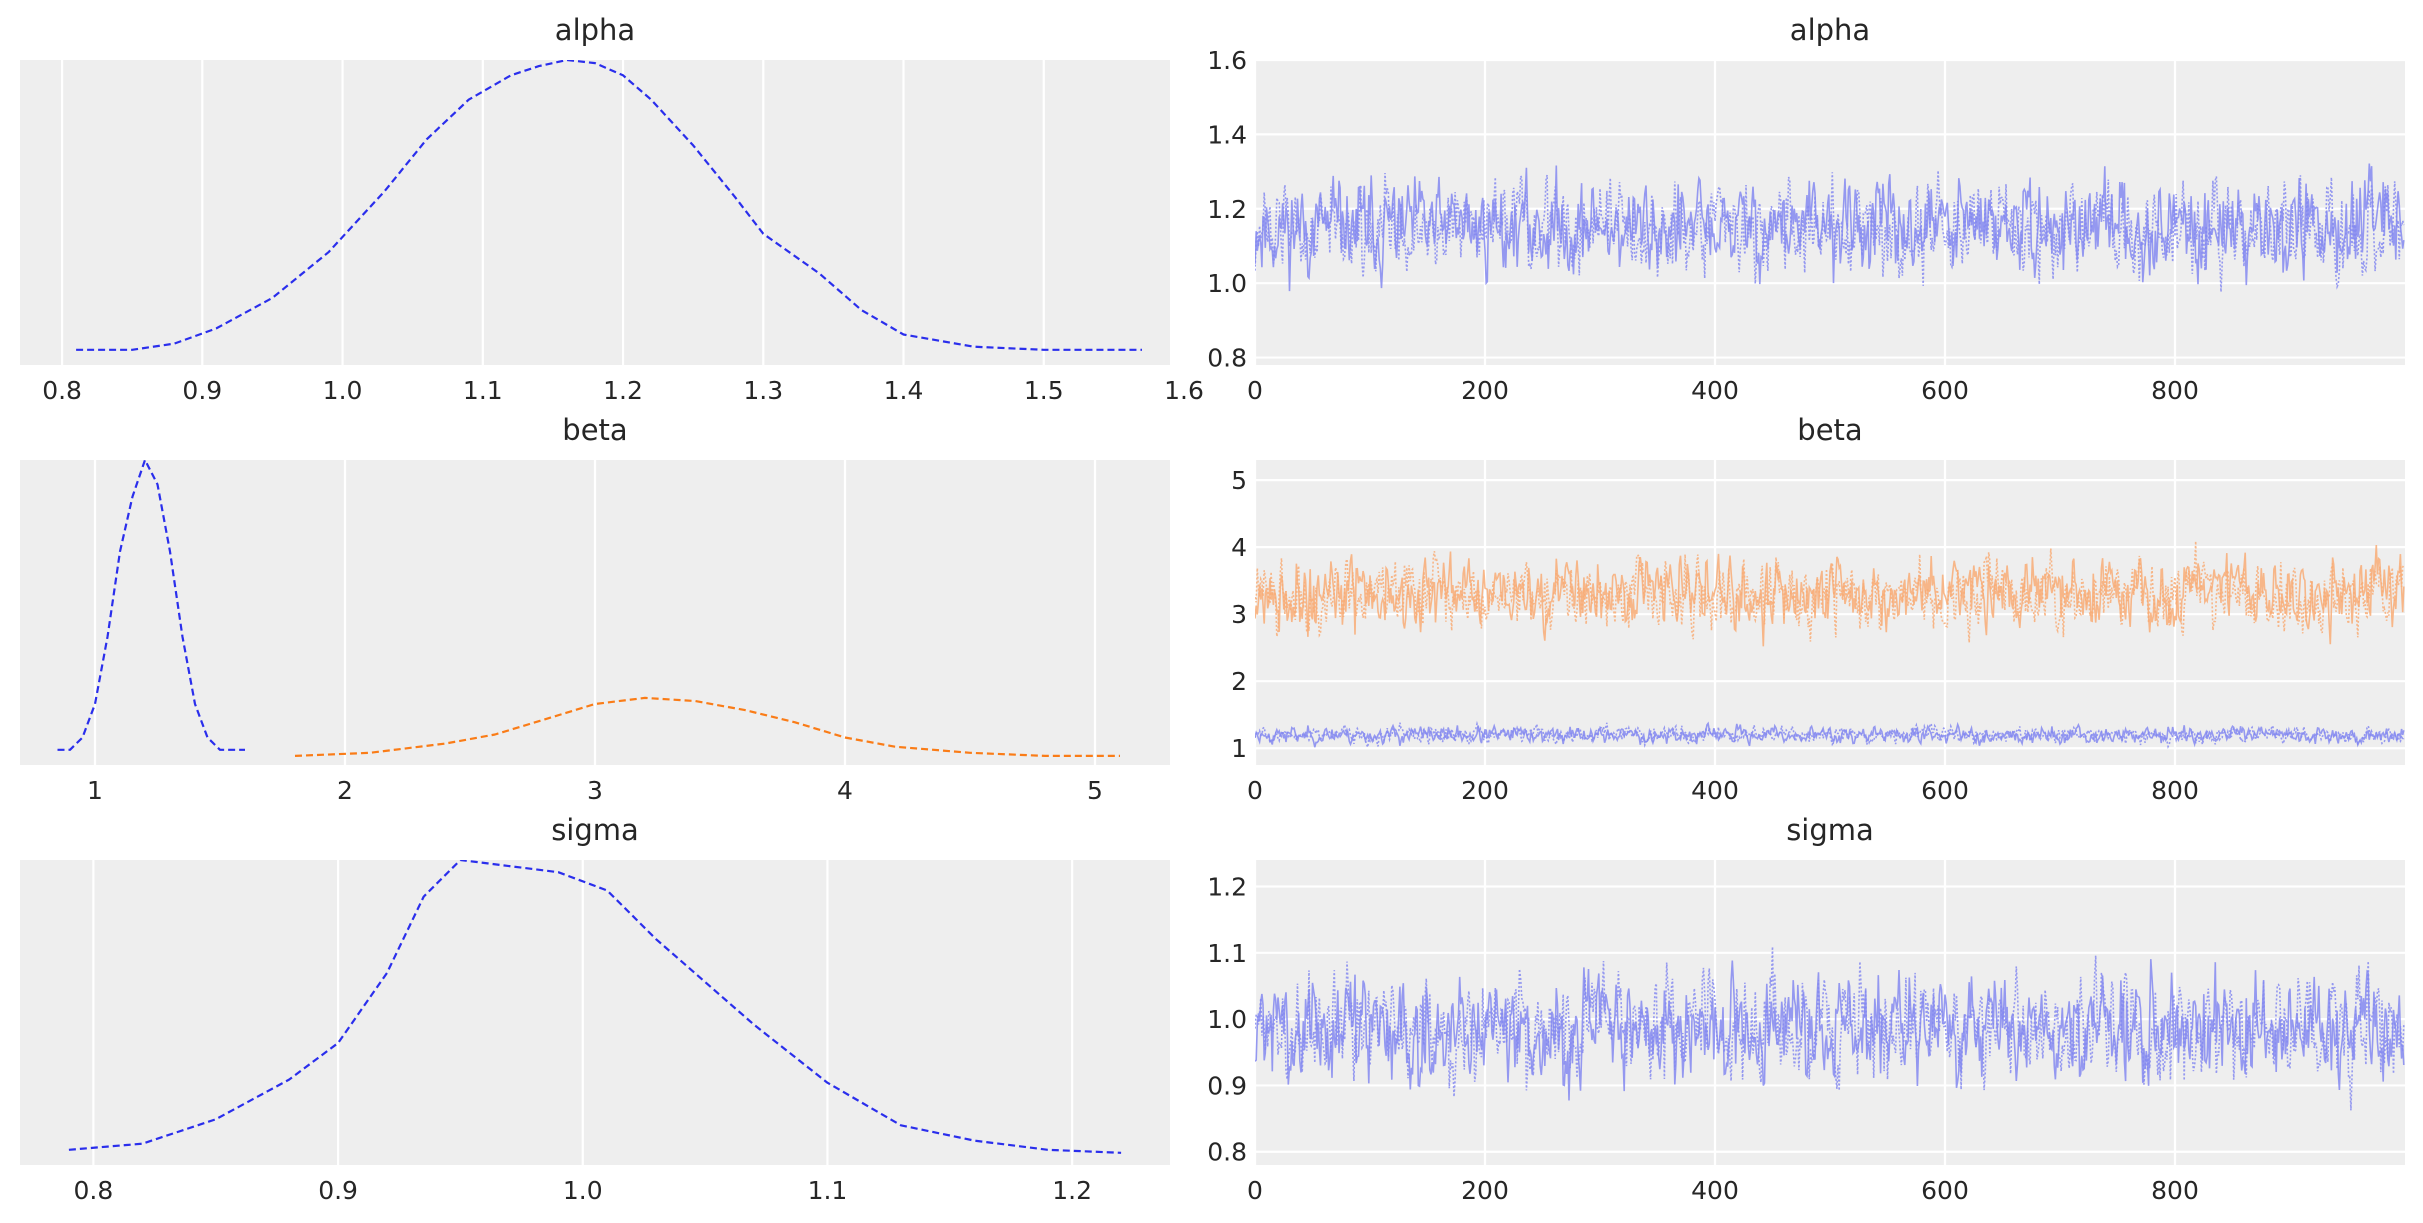  I want to click on x-tick-label: 2, so click(345, 790).